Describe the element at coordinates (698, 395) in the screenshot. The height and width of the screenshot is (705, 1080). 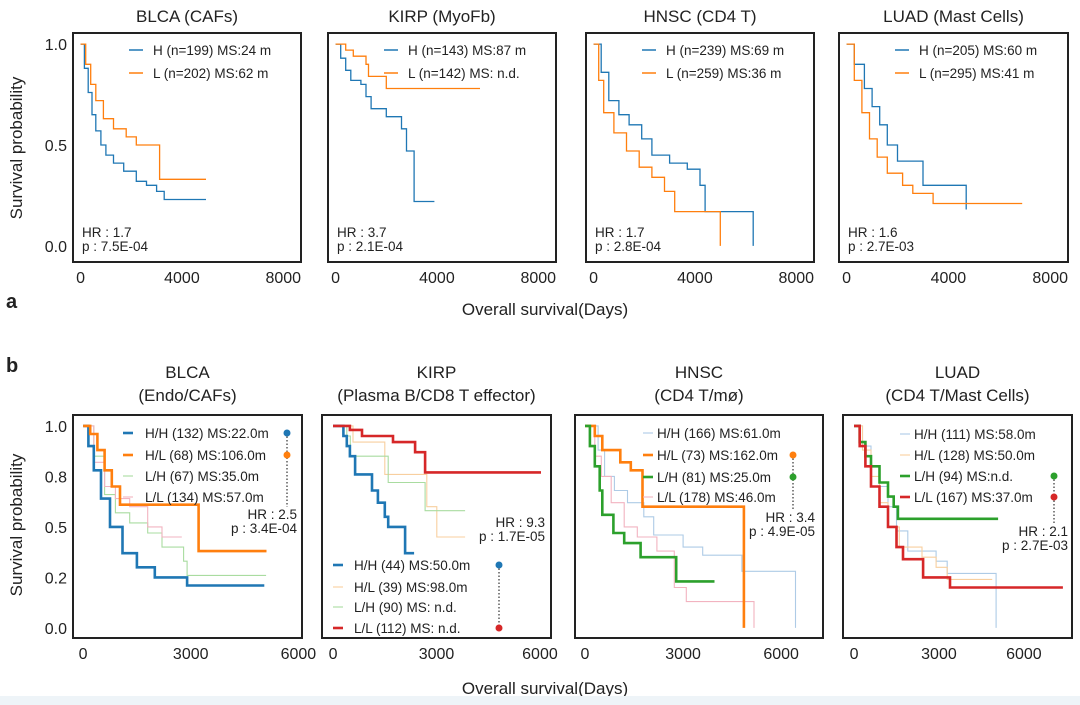
I see `panel-subtitle: (CD4 T/mø)` at that location.